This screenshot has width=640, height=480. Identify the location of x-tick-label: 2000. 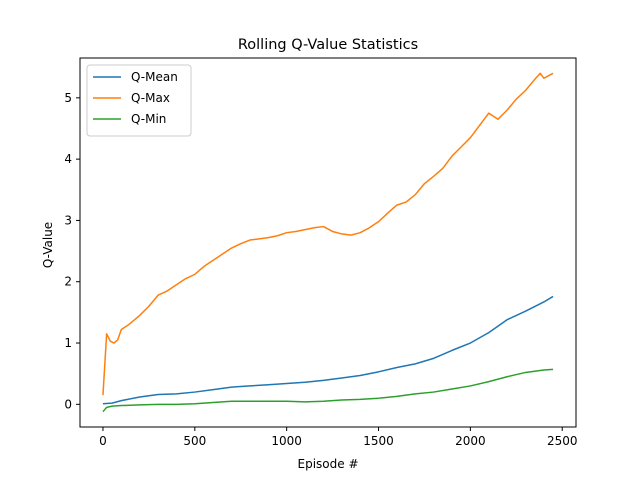
(470, 441).